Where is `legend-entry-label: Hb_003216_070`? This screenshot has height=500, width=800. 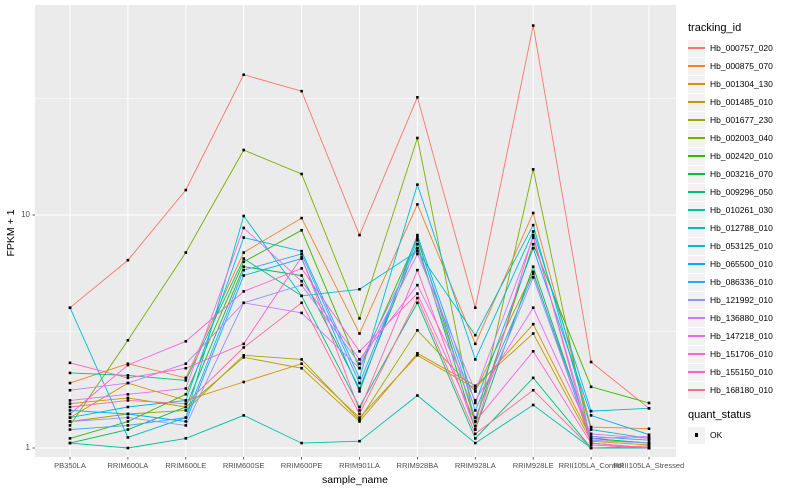 legend-entry-label: Hb_003216_070 is located at coordinates (741, 174).